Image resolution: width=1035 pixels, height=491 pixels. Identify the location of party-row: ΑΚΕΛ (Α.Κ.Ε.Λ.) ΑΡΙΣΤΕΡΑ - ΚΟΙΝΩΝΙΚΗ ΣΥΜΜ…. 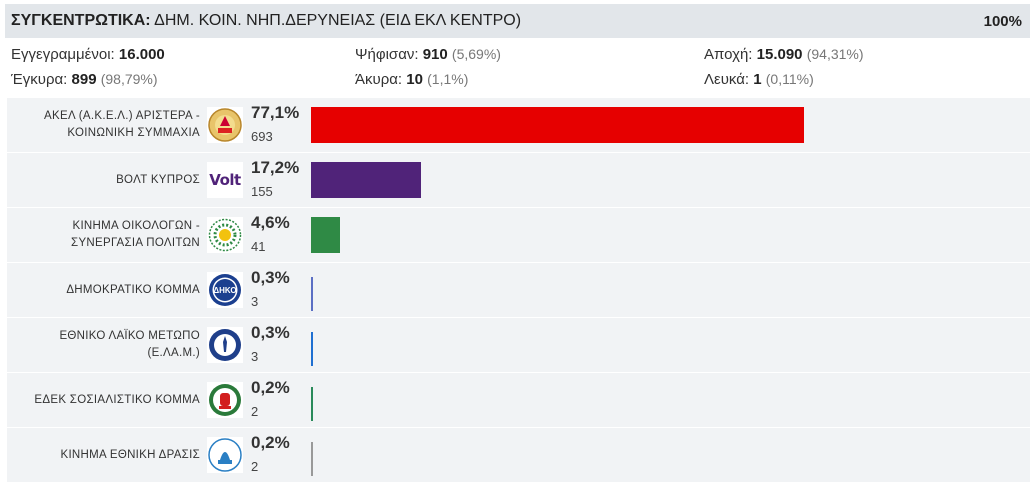
(518, 125).